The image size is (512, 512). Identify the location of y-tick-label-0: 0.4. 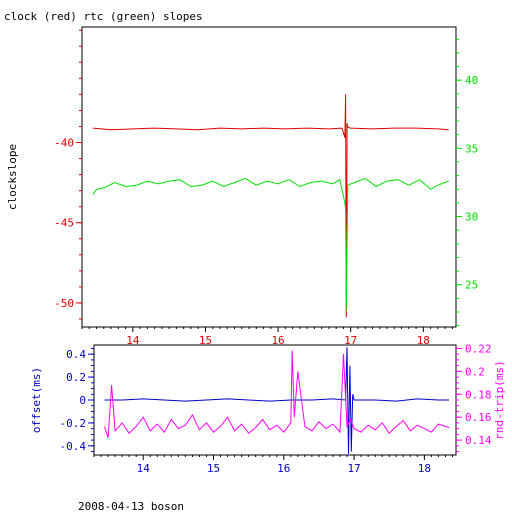
(76, 354).